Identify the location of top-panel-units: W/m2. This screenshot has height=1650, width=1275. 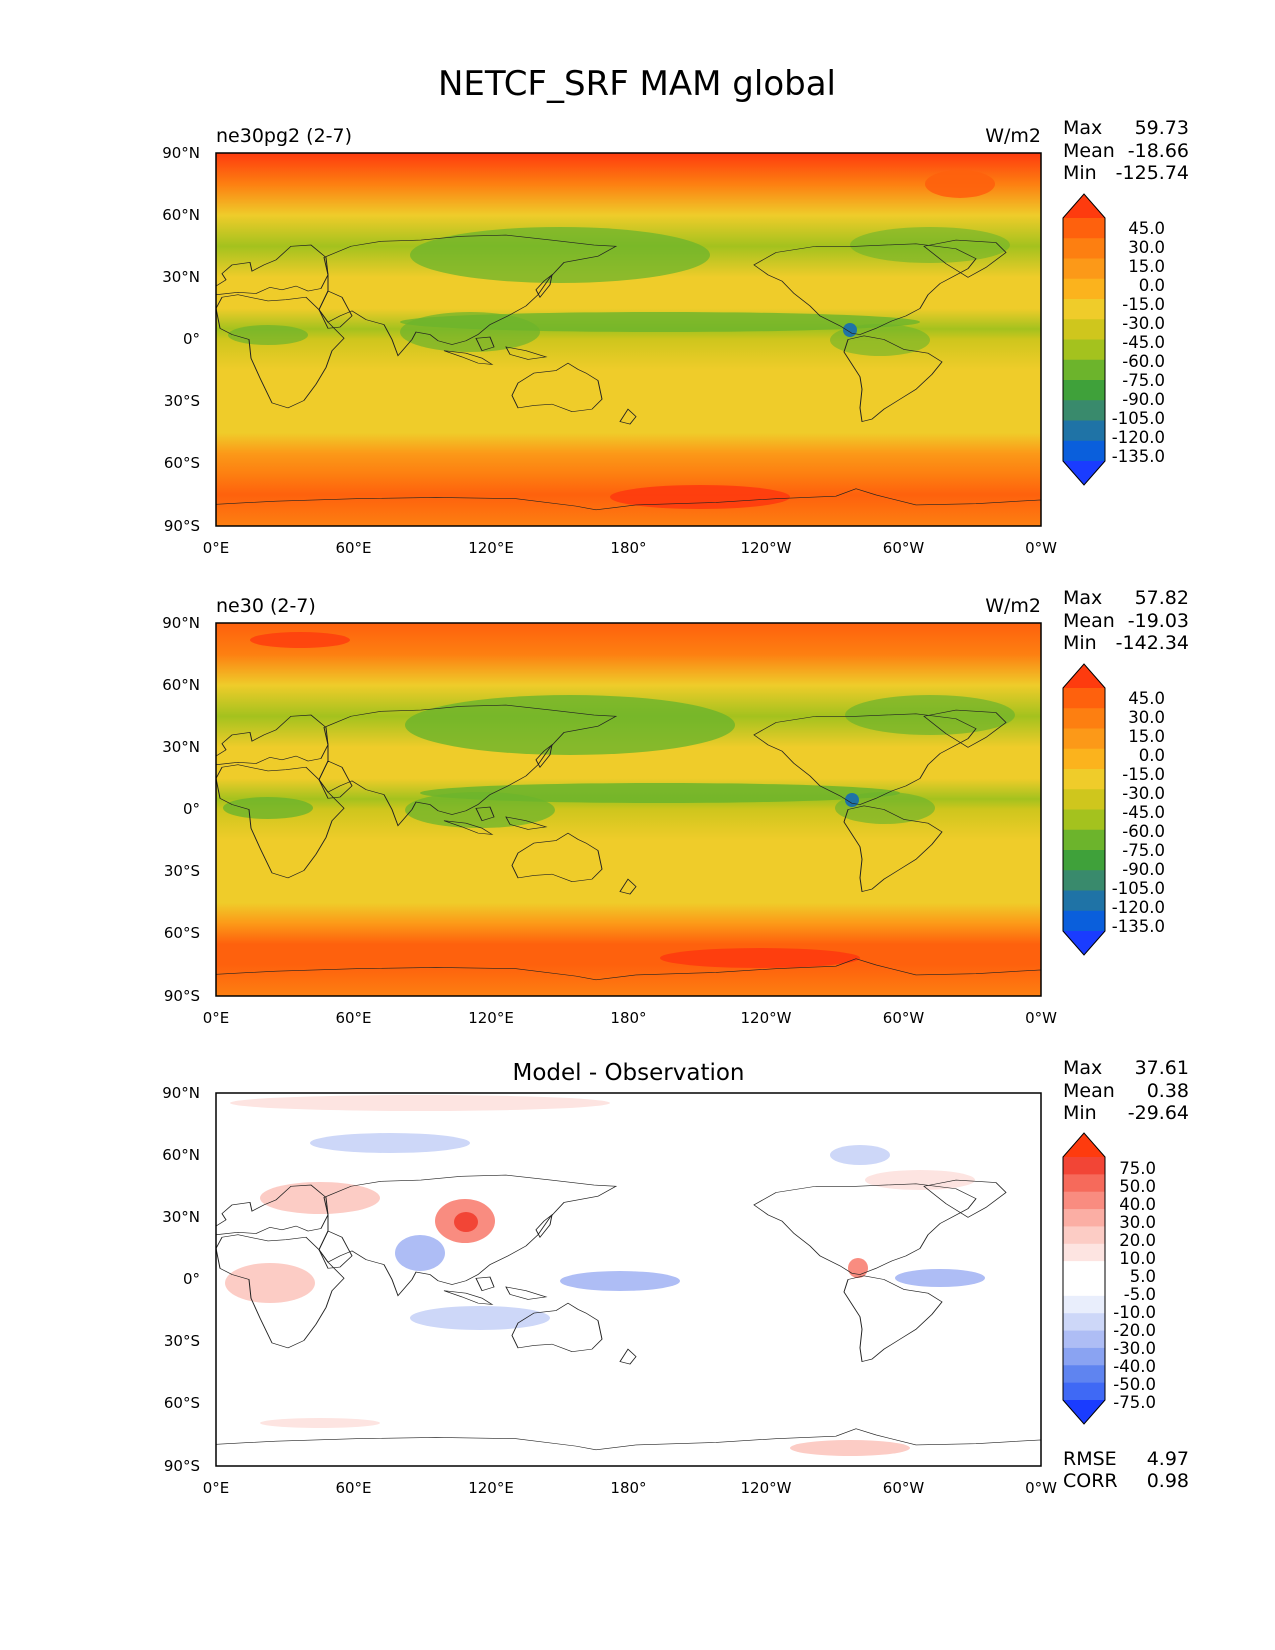
(1013, 136).